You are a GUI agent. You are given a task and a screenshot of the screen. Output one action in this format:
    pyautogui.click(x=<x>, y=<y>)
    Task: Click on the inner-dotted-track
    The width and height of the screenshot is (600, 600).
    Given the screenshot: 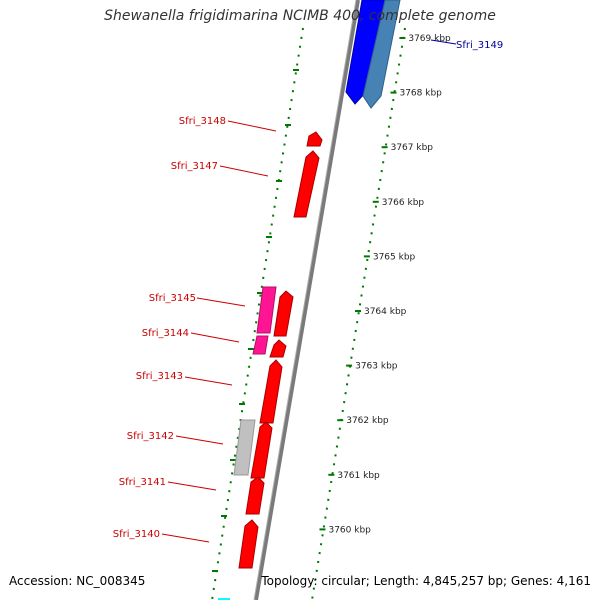 What is the action you would take?
    pyautogui.click(x=257, y=313)
    